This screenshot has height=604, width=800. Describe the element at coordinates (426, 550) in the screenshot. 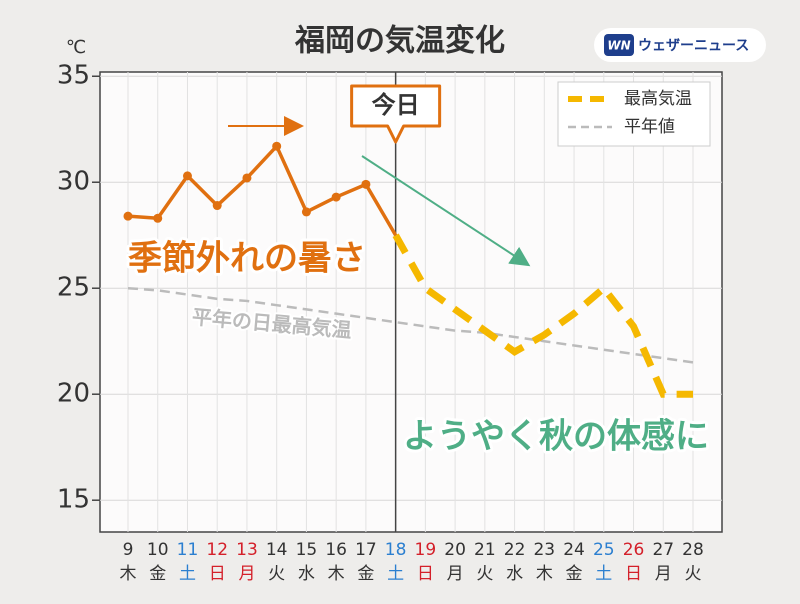

I see `x-tick-label: 19` at that location.